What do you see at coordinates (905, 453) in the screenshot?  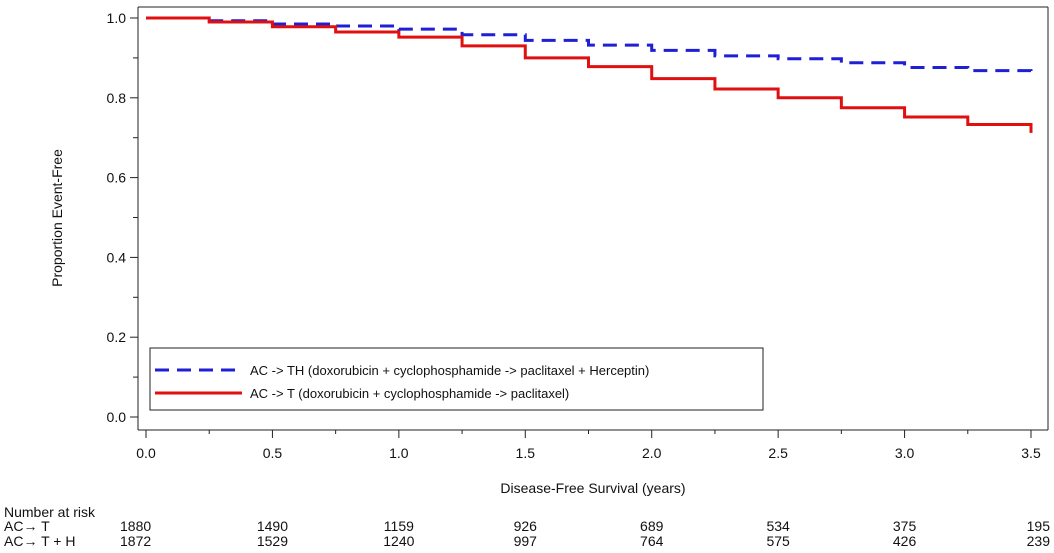 I see `x-tick-label: 3.0` at bounding box center [905, 453].